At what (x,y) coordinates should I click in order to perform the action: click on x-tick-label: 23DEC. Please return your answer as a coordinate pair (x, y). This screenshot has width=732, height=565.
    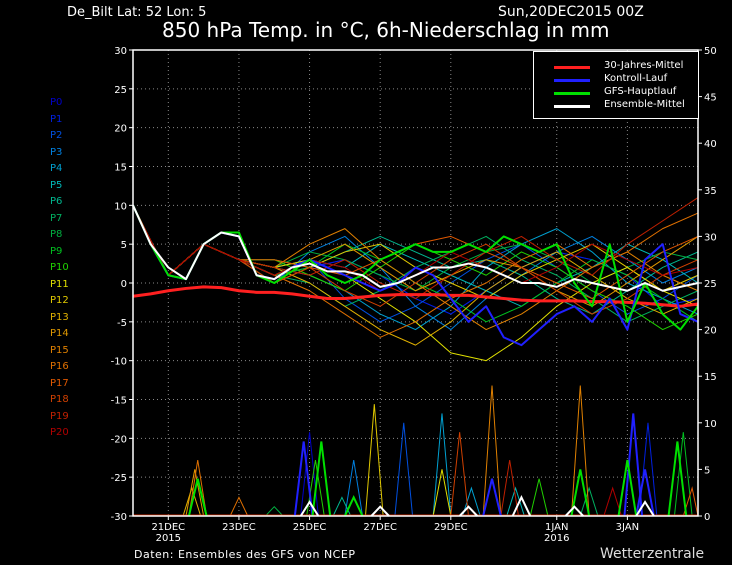
    Looking at the image, I should click on (239, 527).